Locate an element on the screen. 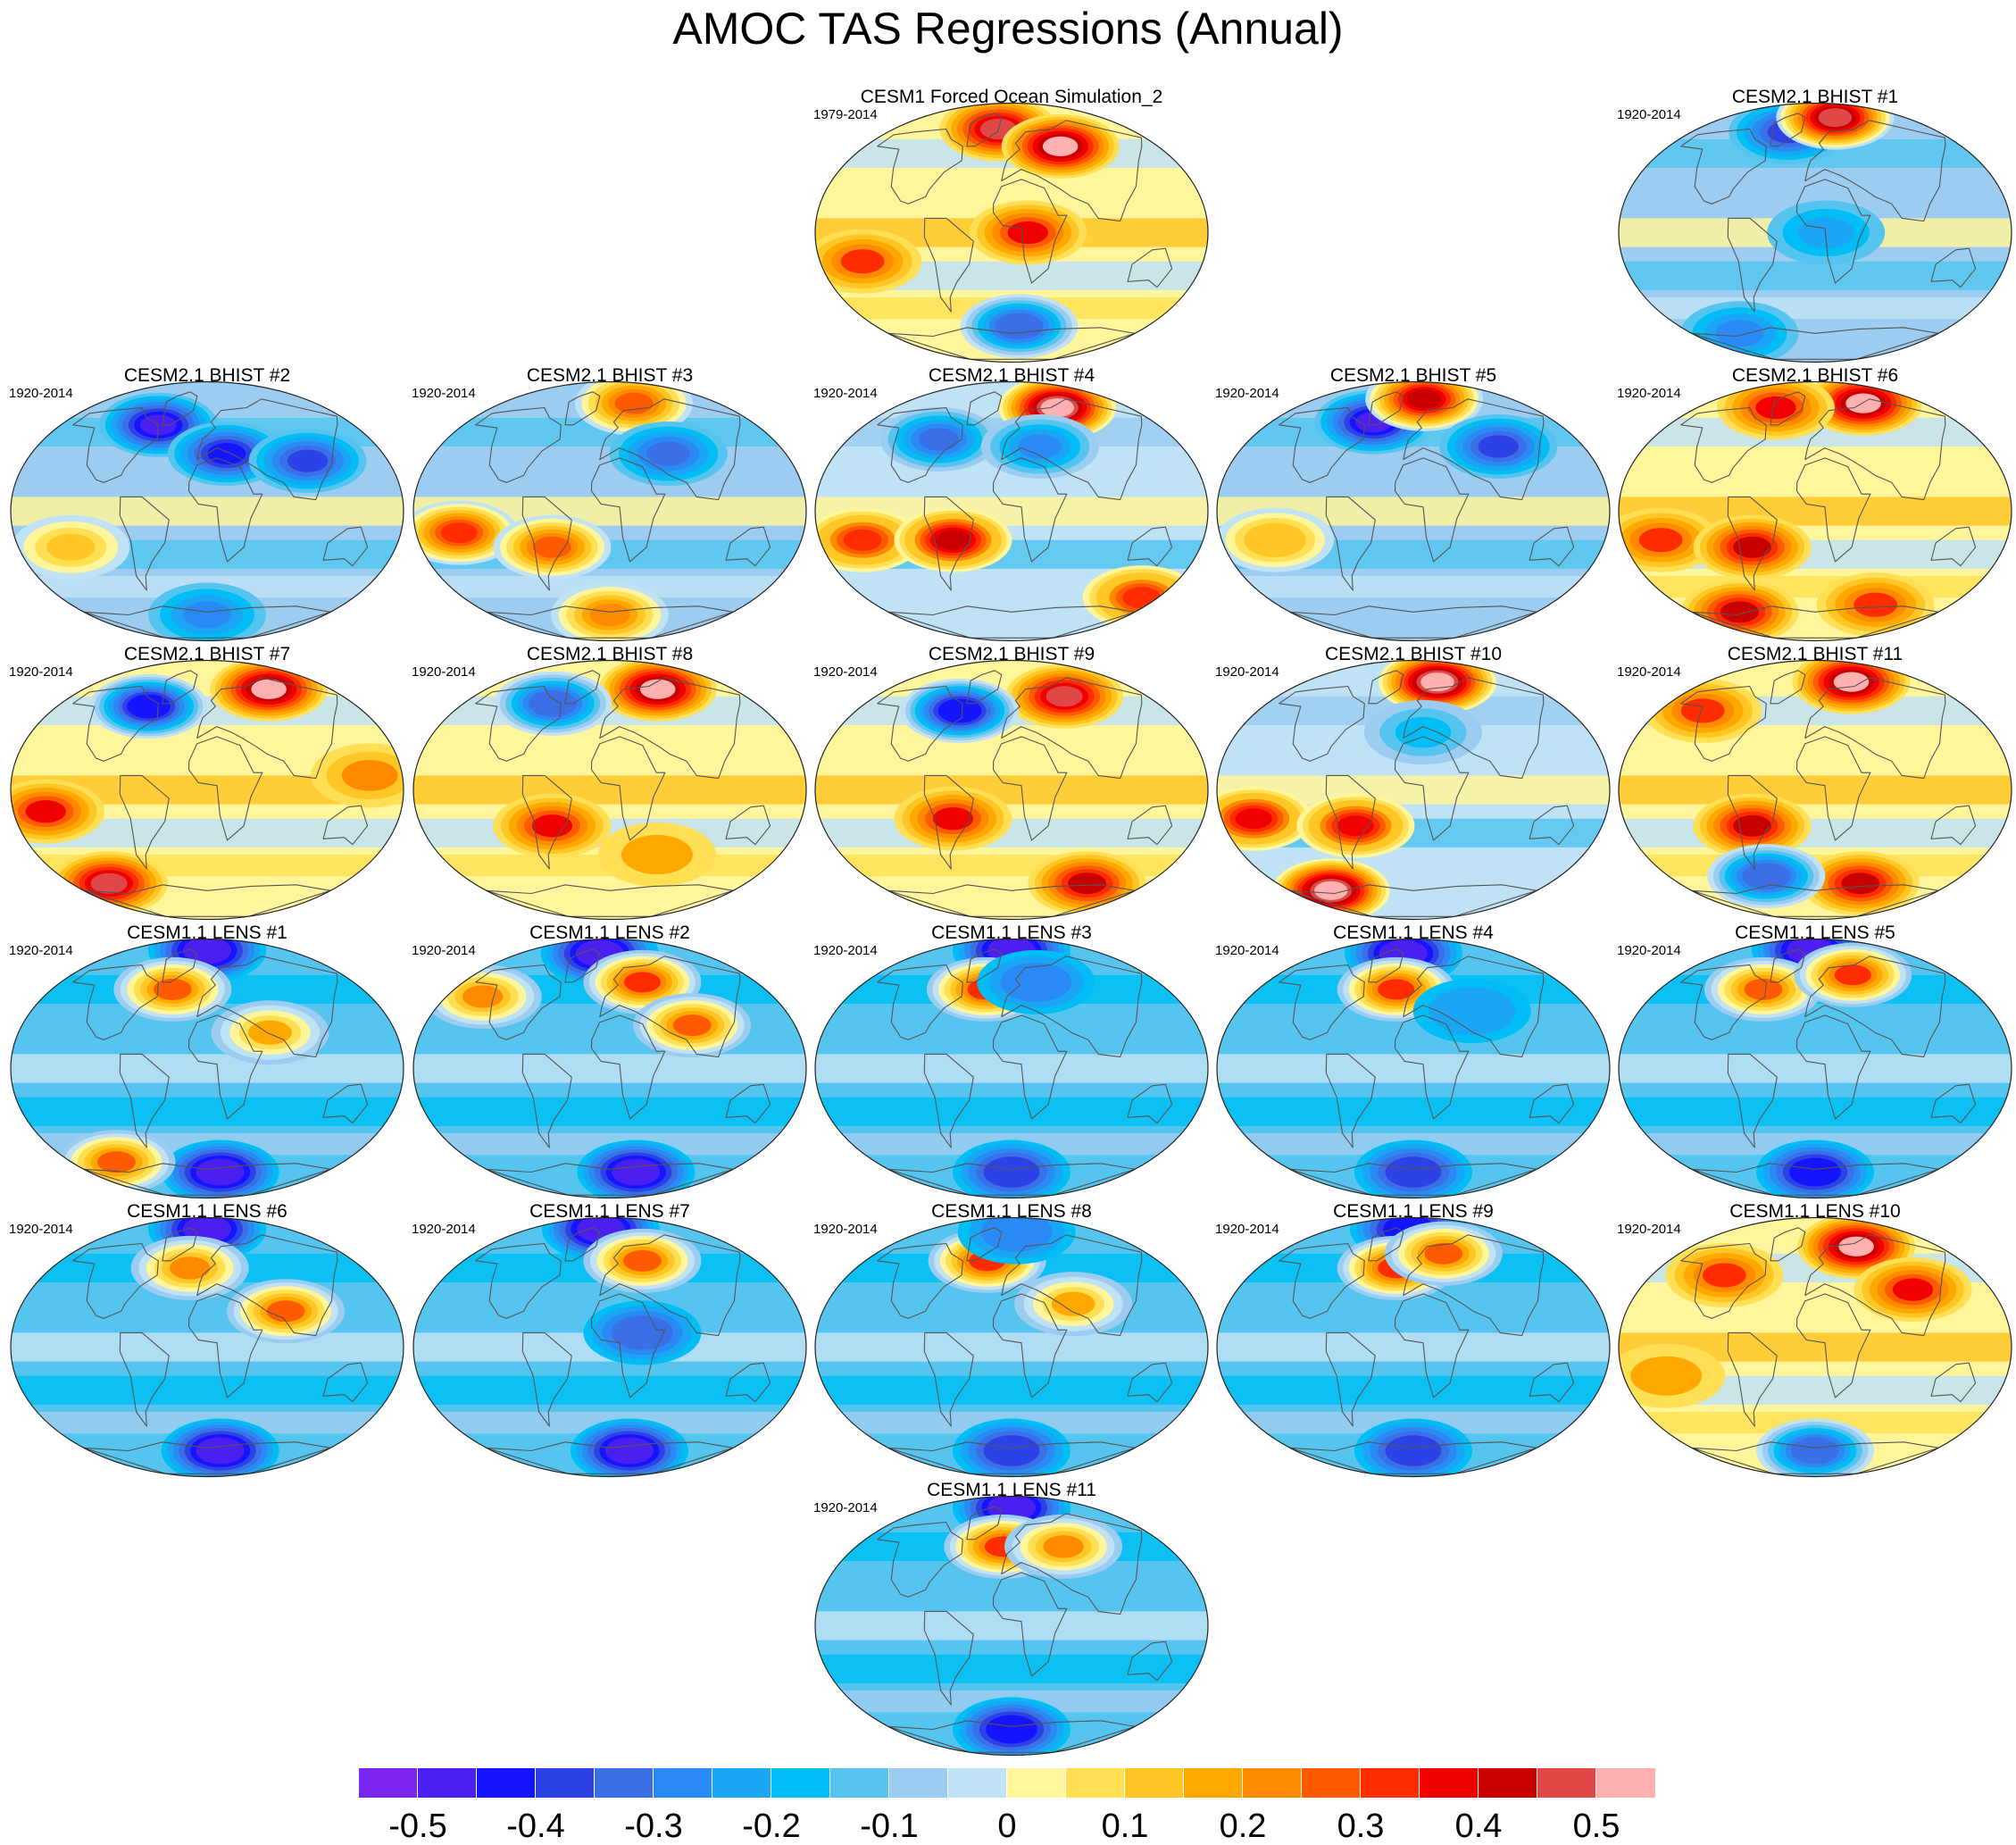  panel-title: CESM1.1 LENS #9 is located at coordinates (1413, 1211).